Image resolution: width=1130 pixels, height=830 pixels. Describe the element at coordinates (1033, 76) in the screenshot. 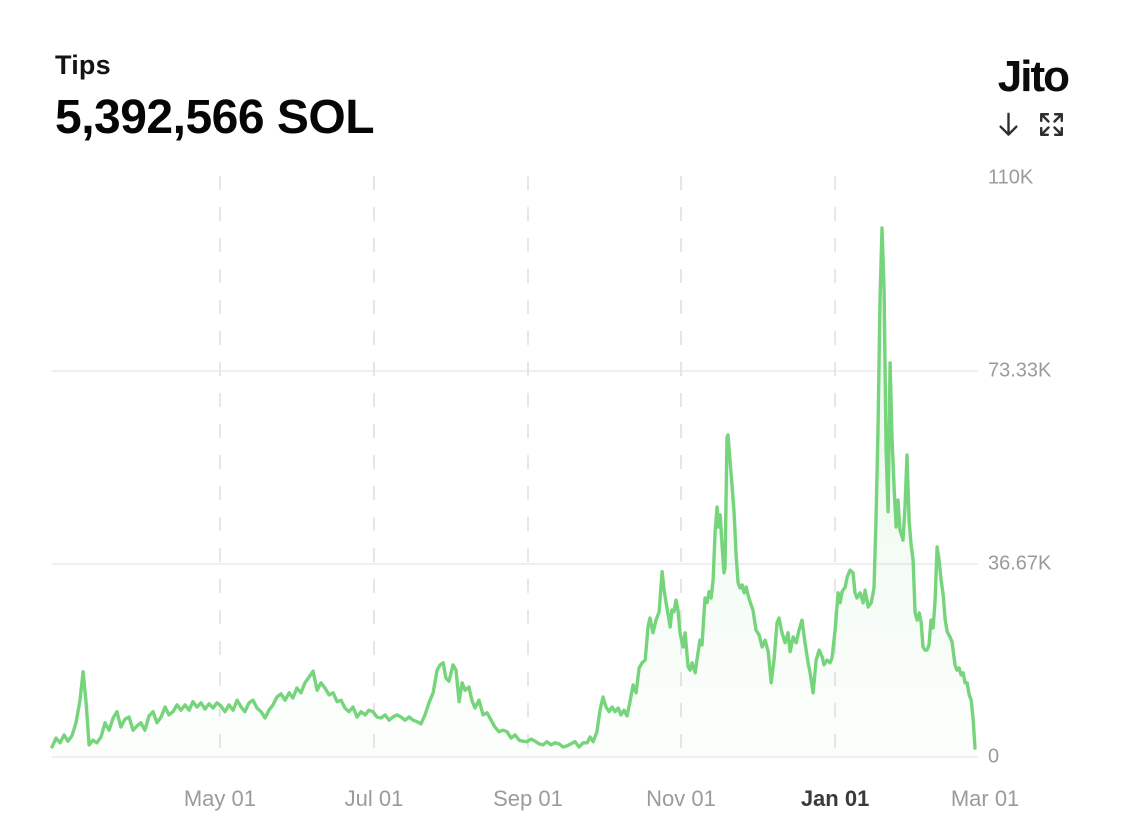

I see `jito-logo: Jito` at that location.